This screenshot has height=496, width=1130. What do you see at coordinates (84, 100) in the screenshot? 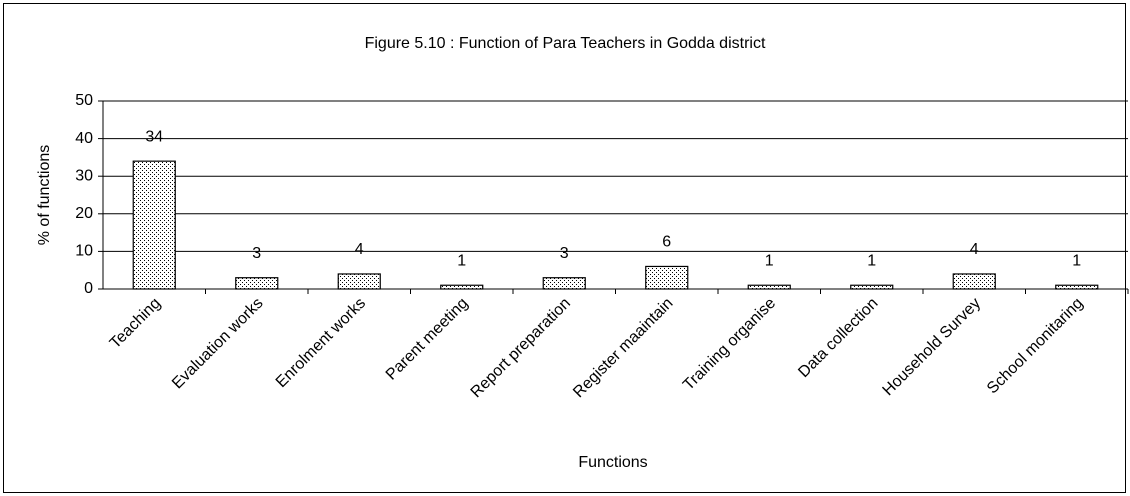
I see `y-tick-label: 50` at bounding box center [84, 100].